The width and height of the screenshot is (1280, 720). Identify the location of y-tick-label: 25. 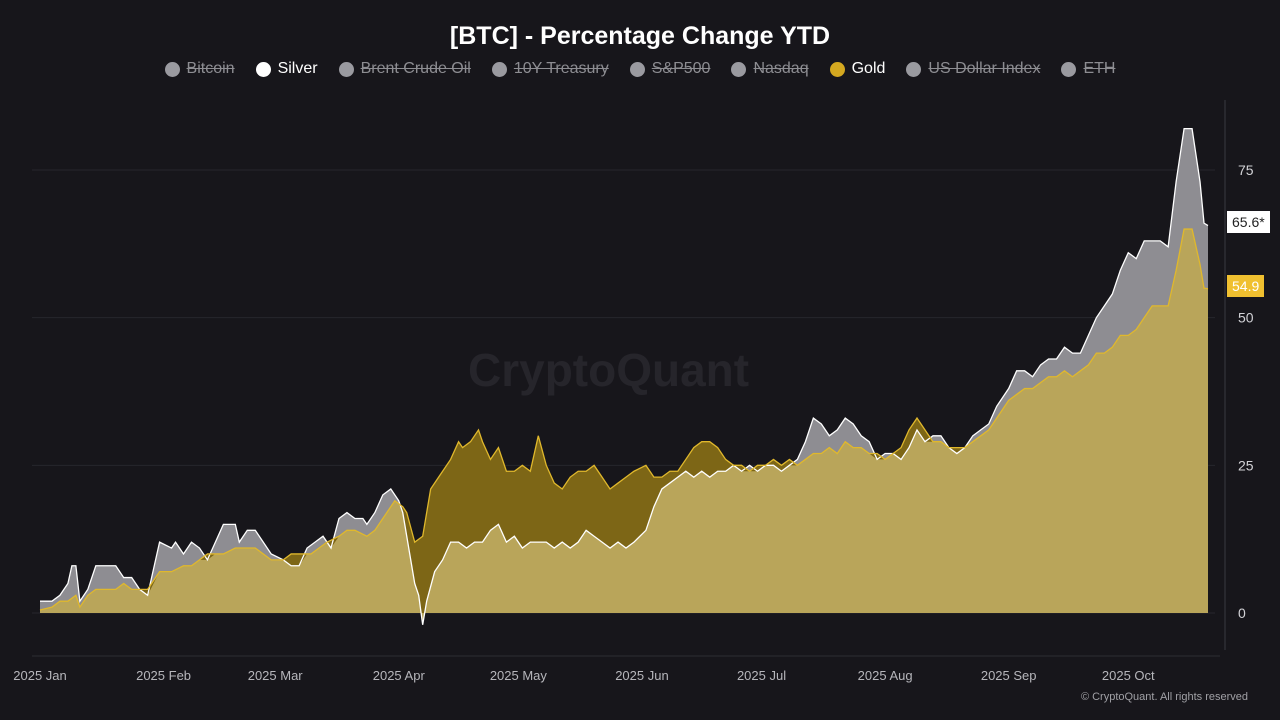
(1246, 465).